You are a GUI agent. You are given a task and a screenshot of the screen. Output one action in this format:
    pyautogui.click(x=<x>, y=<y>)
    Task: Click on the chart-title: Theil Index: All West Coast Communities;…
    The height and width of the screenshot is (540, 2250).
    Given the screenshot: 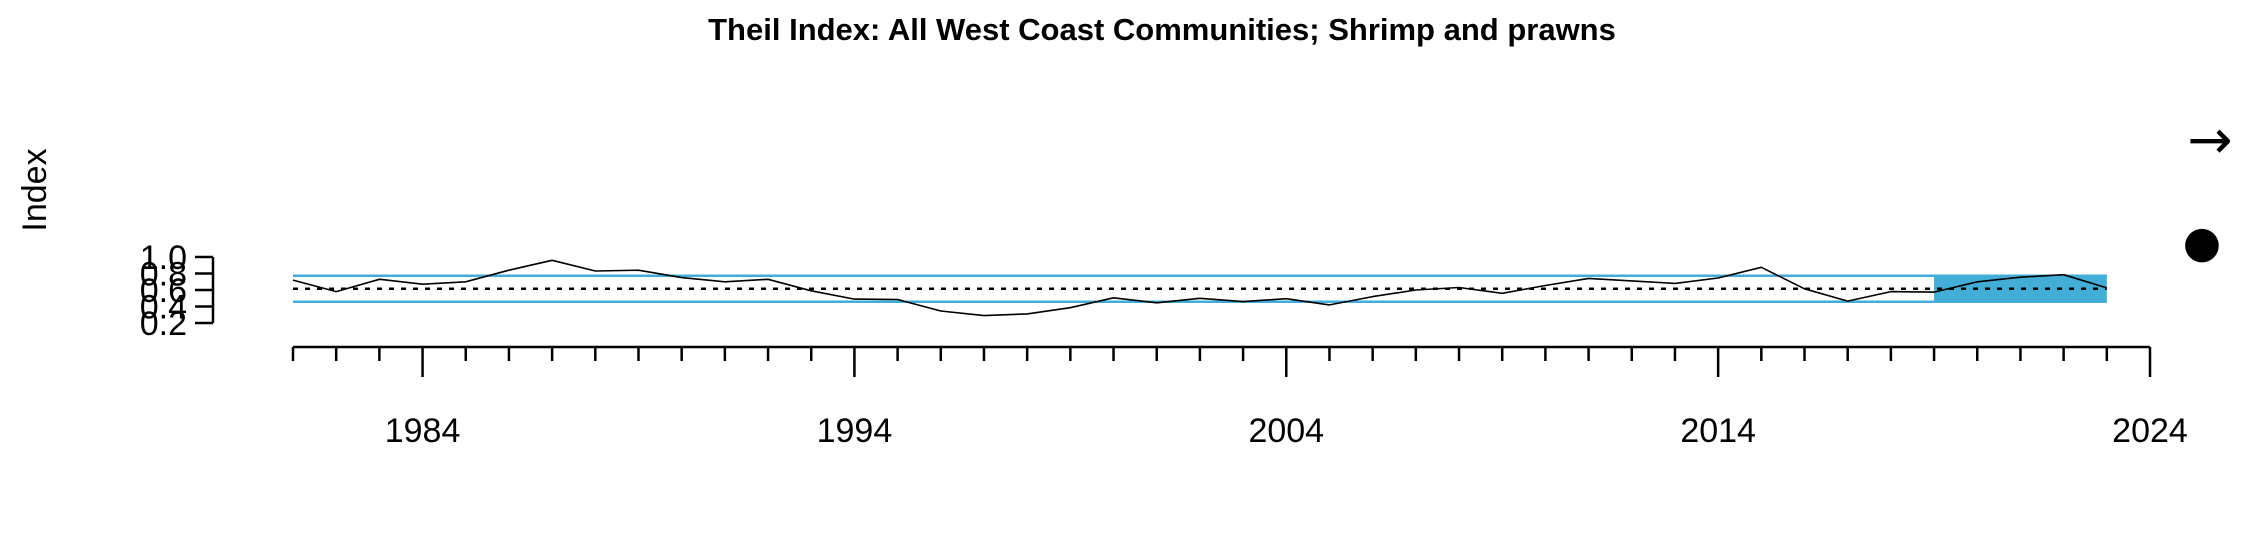 What is the action you would take?
    pyautogui.click(x=1162, y=29)
    